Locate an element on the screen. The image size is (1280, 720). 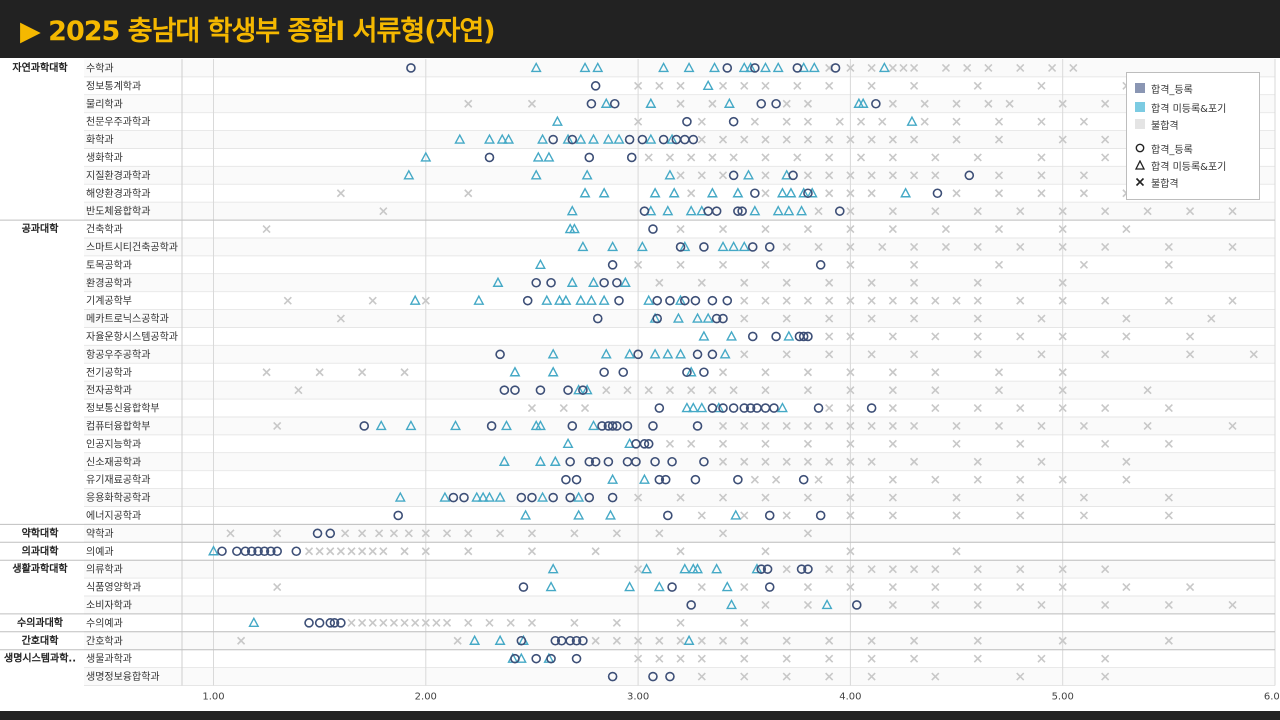
department-label: 스마트시티건축공학과 is located at coordinates (132, 247).